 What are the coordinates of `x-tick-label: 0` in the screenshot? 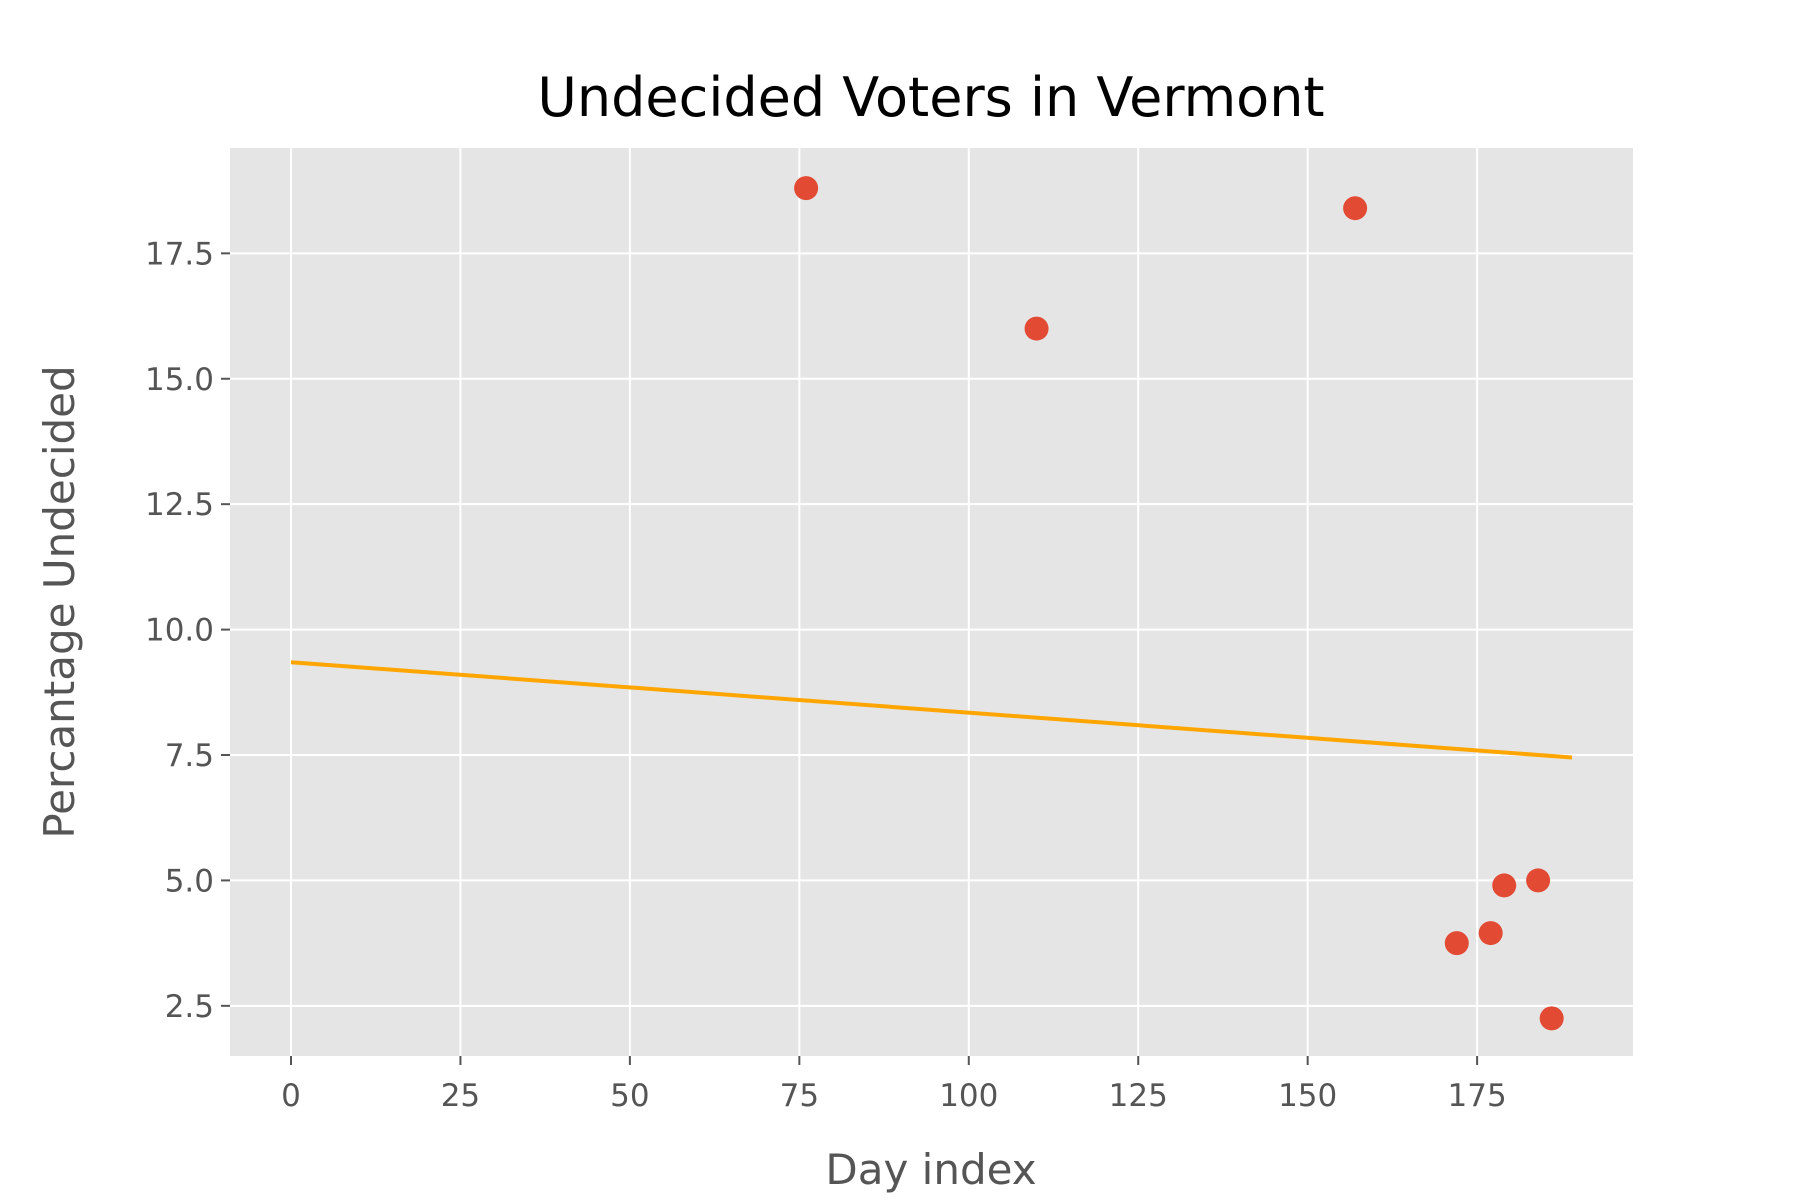 It's located at (291, 1096).